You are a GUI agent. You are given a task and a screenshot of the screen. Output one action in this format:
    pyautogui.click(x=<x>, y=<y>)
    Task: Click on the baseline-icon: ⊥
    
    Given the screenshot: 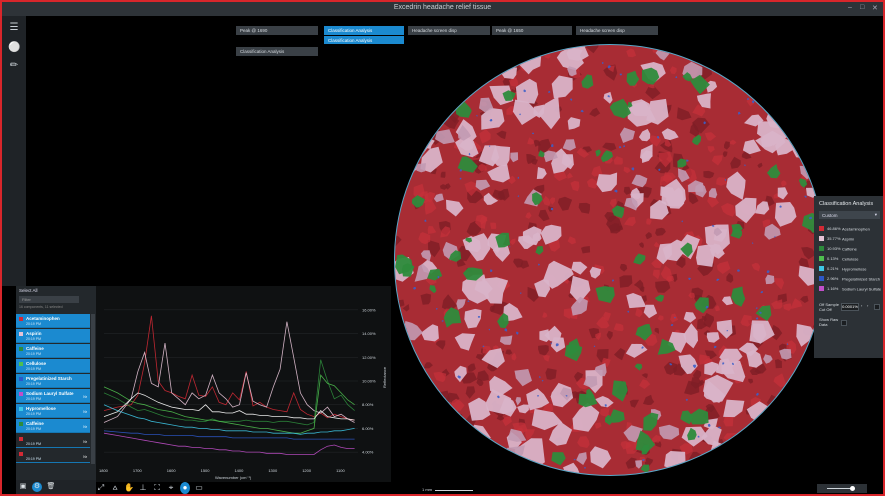 What is the action you would take?
    pyautogui.click(x=143, y=487)
    